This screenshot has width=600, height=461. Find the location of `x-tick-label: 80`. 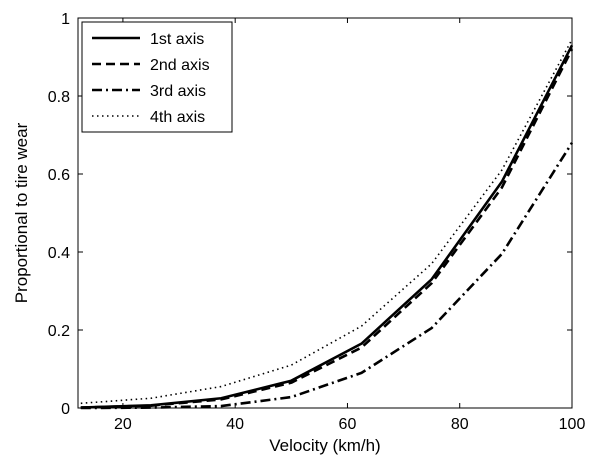

x-tick-label: 80 is located at coordinates (460, 424).